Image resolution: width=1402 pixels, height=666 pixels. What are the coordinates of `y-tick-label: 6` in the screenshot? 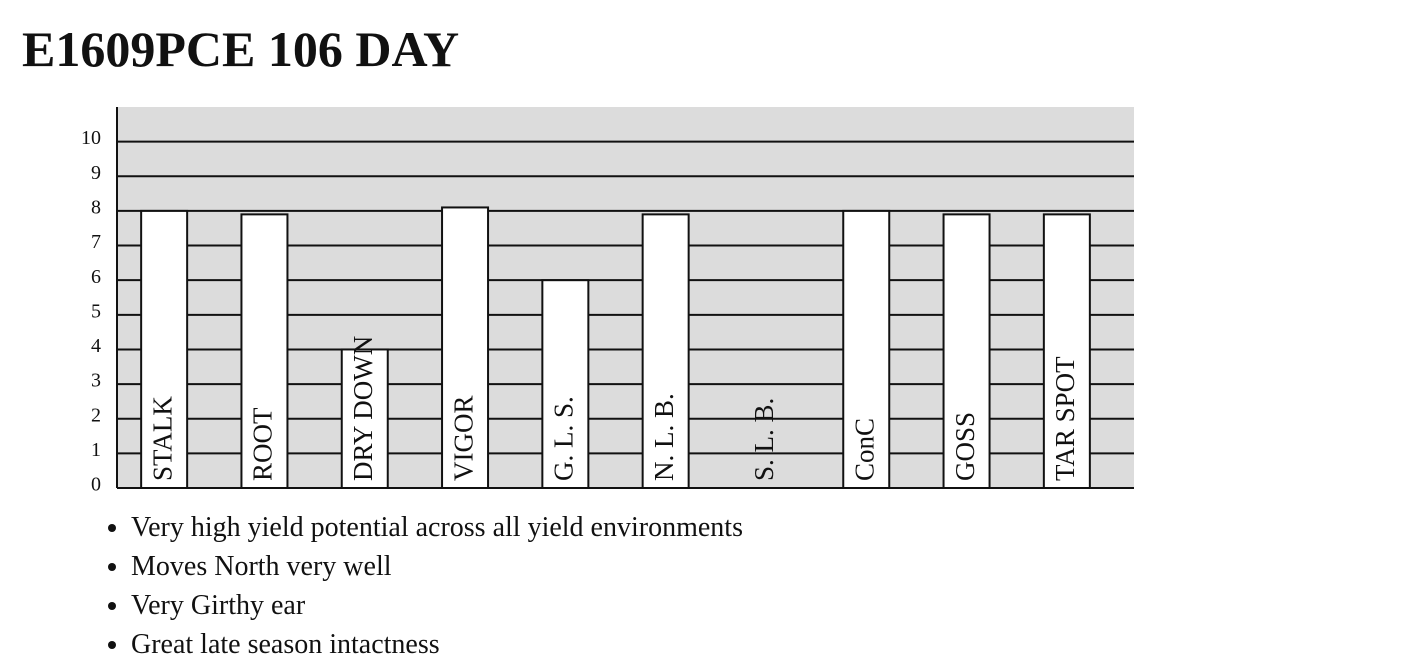 It's located at (96, 277).